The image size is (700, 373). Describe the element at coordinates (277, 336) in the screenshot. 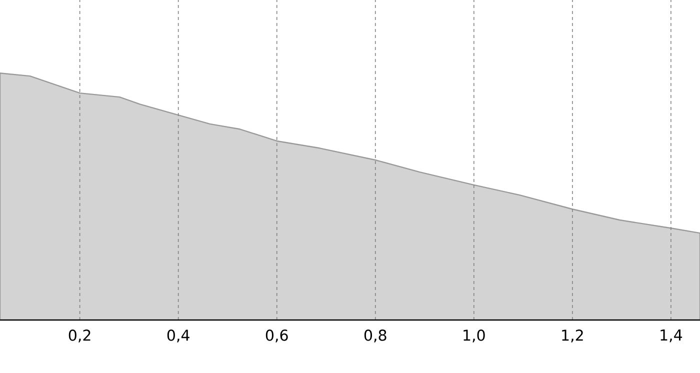

I see `x-tick-label: 0,6` at that location.